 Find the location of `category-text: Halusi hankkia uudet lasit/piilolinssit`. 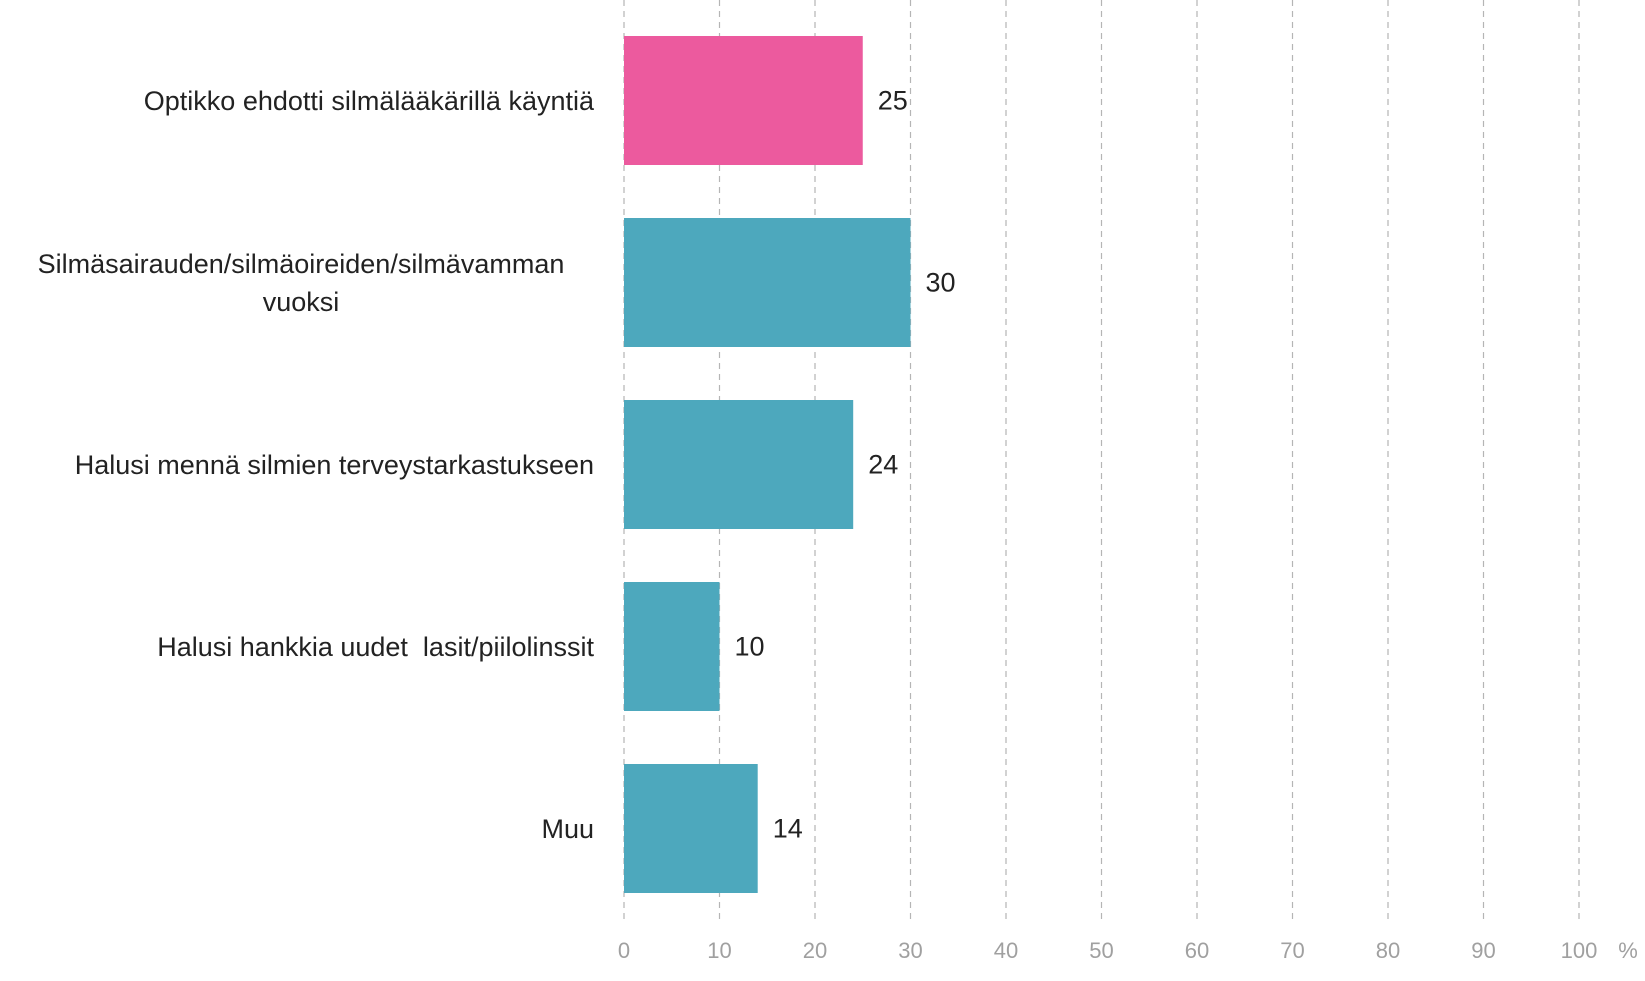

category-text: Halusi hankkia uudet lasit/piilolinssit is located at coordinates (375, 646).